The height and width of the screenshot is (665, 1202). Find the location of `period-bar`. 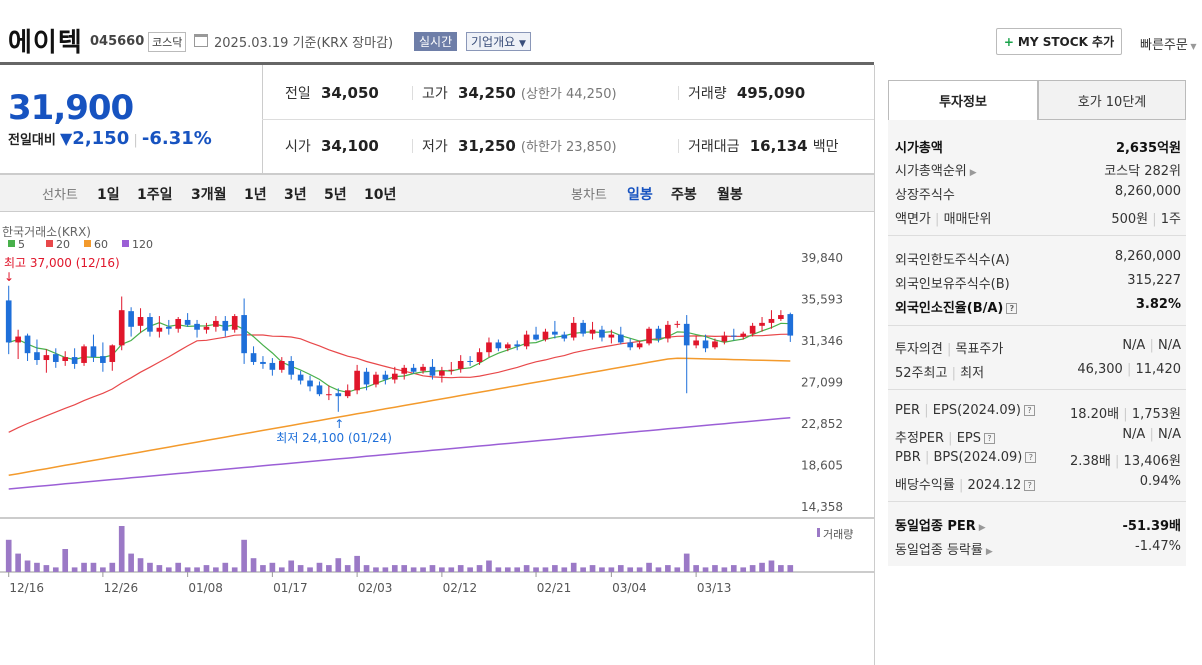

period-bar is located at coordinates (437, 193).